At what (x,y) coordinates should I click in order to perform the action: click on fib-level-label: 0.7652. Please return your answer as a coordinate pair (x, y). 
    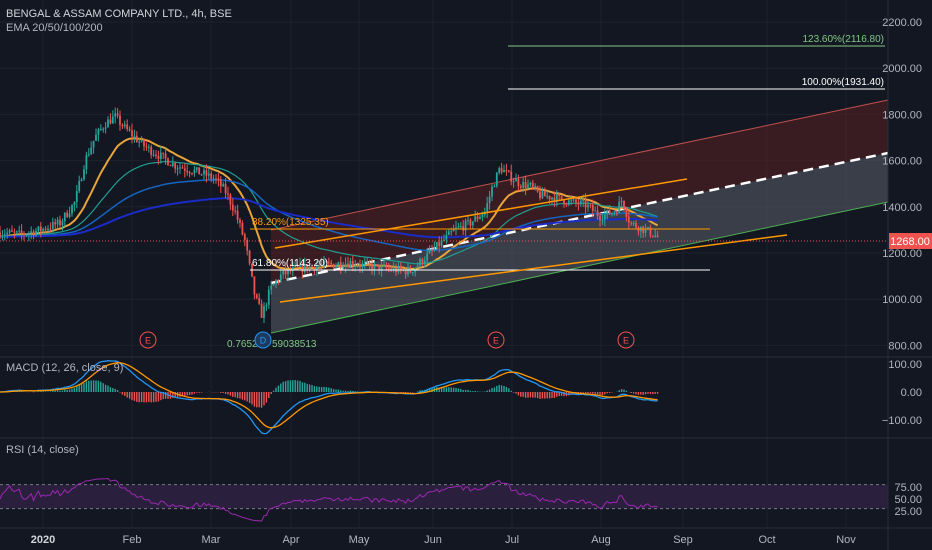
    Looking at the image, I should click on (242, 344).